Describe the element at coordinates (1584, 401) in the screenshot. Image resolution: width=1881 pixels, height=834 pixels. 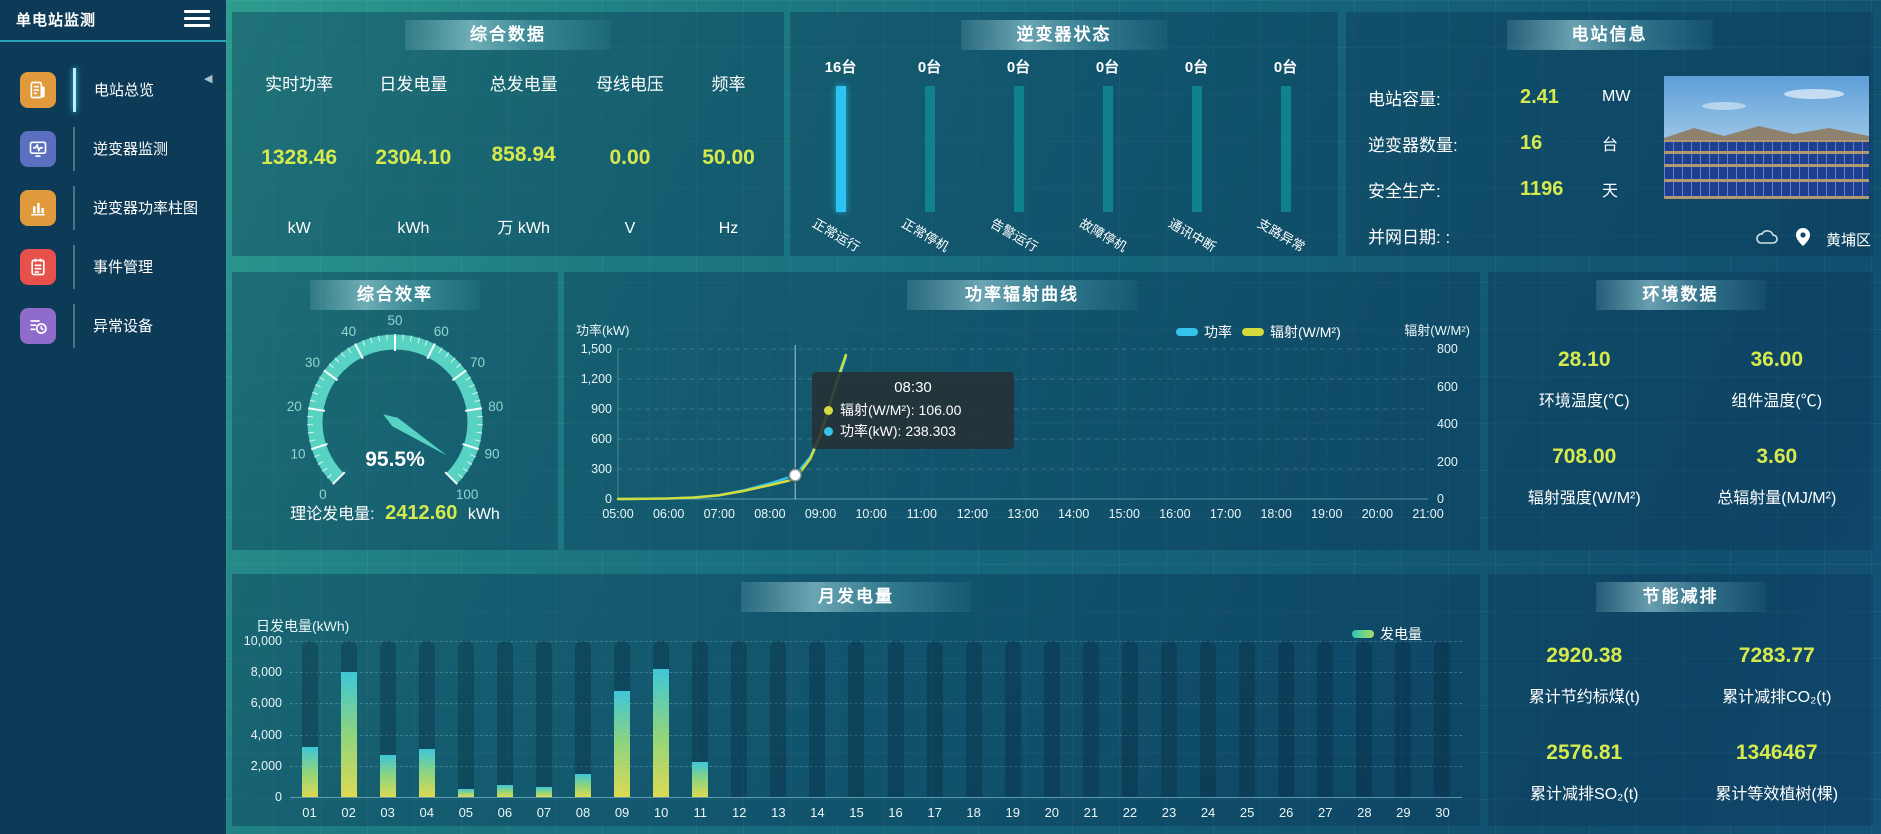
I see `metric-label: 环境温度(℃)` at that location.